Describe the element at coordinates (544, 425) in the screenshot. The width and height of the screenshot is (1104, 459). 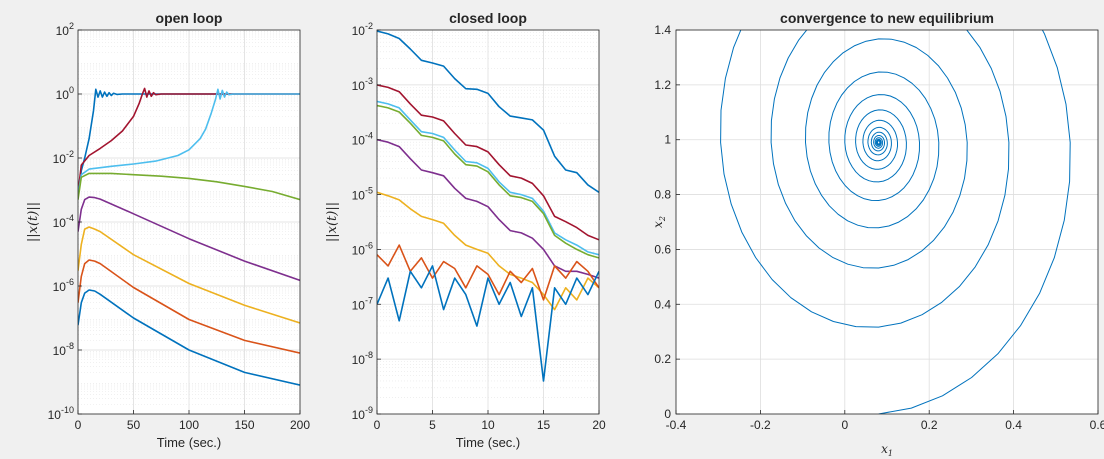
I see `x-tick-label: 15` at that location.